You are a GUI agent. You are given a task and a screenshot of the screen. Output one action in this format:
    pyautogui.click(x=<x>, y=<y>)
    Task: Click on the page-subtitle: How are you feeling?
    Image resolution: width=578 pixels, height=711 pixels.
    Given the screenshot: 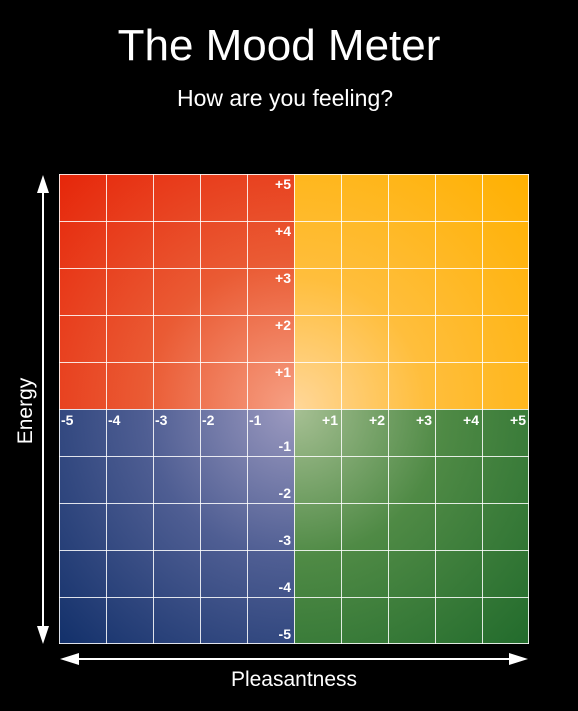 What is the action you would take?
    pyautogui.click(x=285, y=98)
    